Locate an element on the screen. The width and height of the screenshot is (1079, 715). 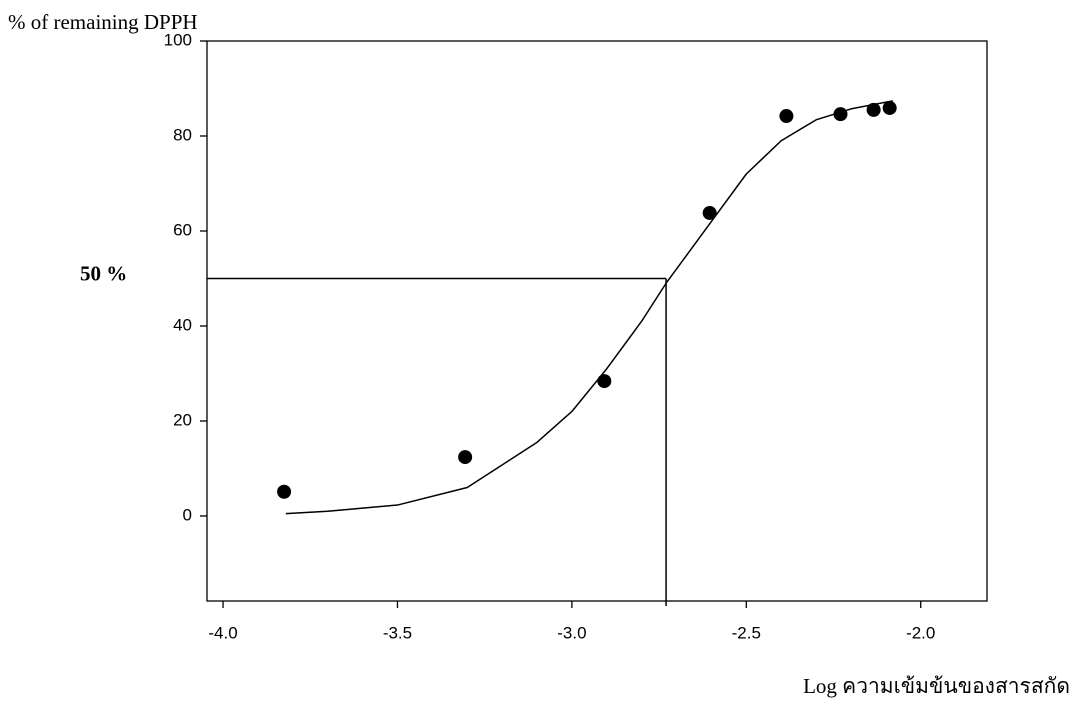
x-tick-label: -2.5 is located at coordinates (746, 632).